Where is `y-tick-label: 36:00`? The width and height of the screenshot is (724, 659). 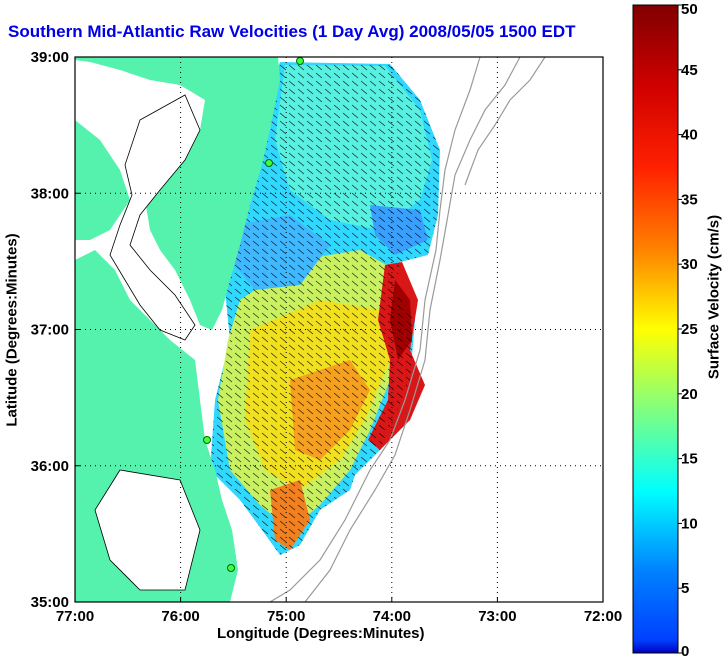
y-tick-label: 36:00 is located at coordinates (50, 466).